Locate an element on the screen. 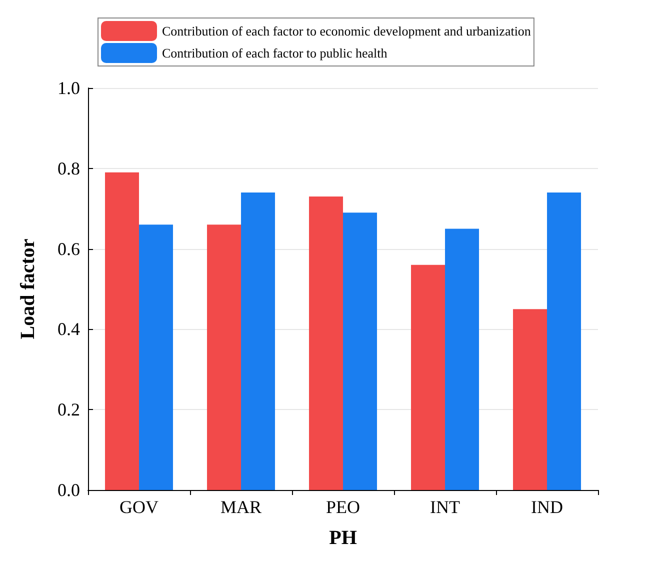  x-axis-title: PH is located at coordinates (343, 538).